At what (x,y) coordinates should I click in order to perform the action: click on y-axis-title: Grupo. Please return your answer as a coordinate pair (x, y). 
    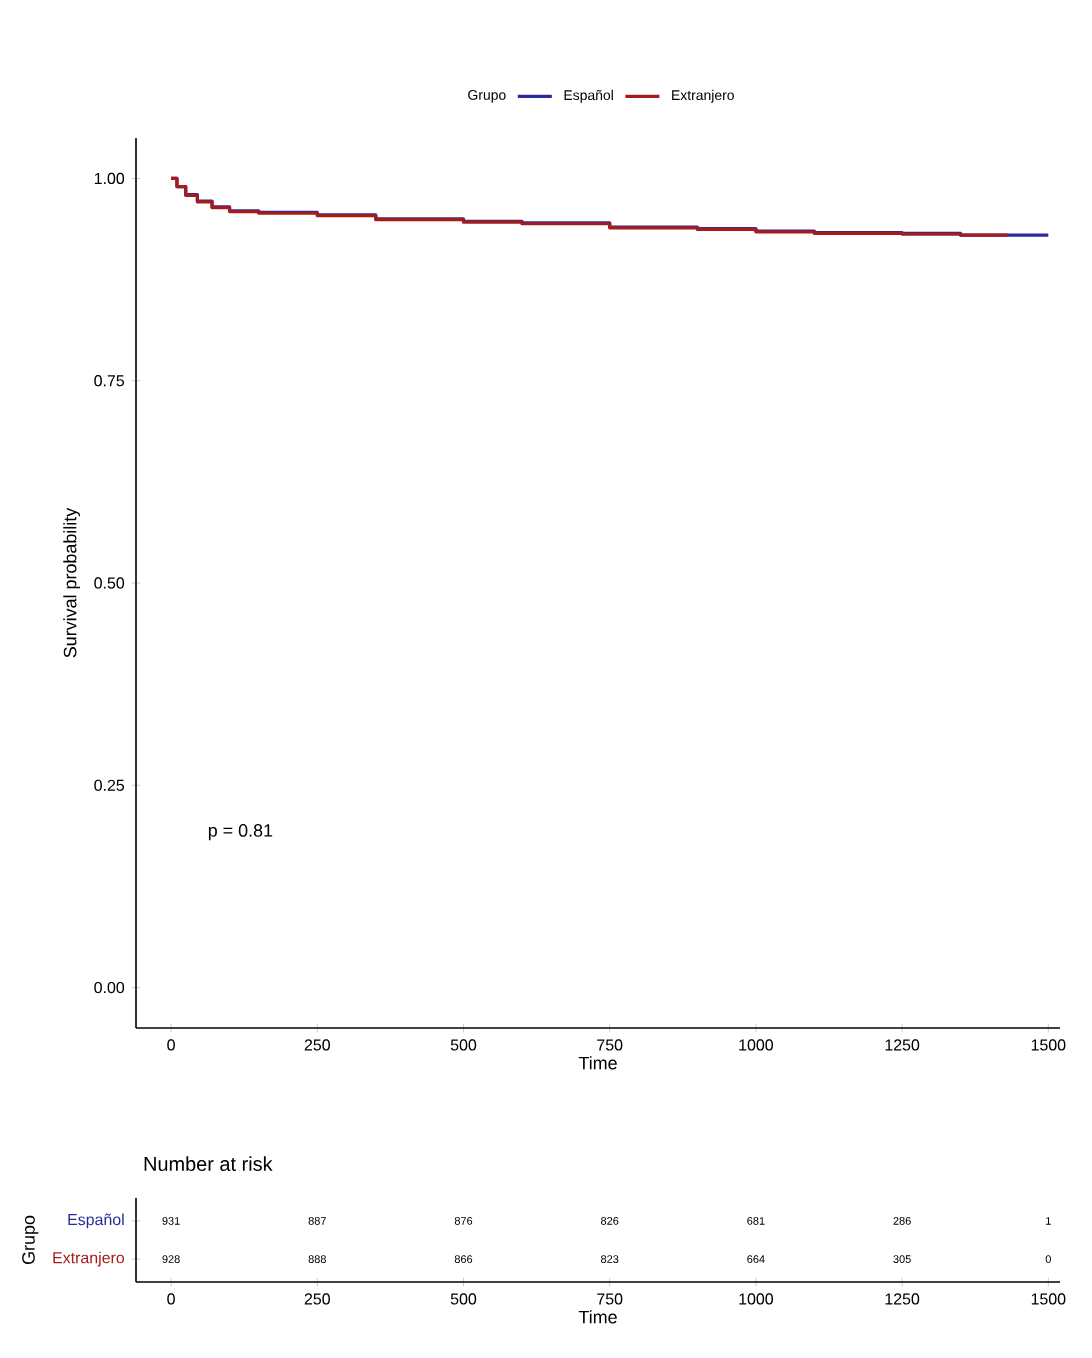
    Looking at the image, I should click on (30, 1240).